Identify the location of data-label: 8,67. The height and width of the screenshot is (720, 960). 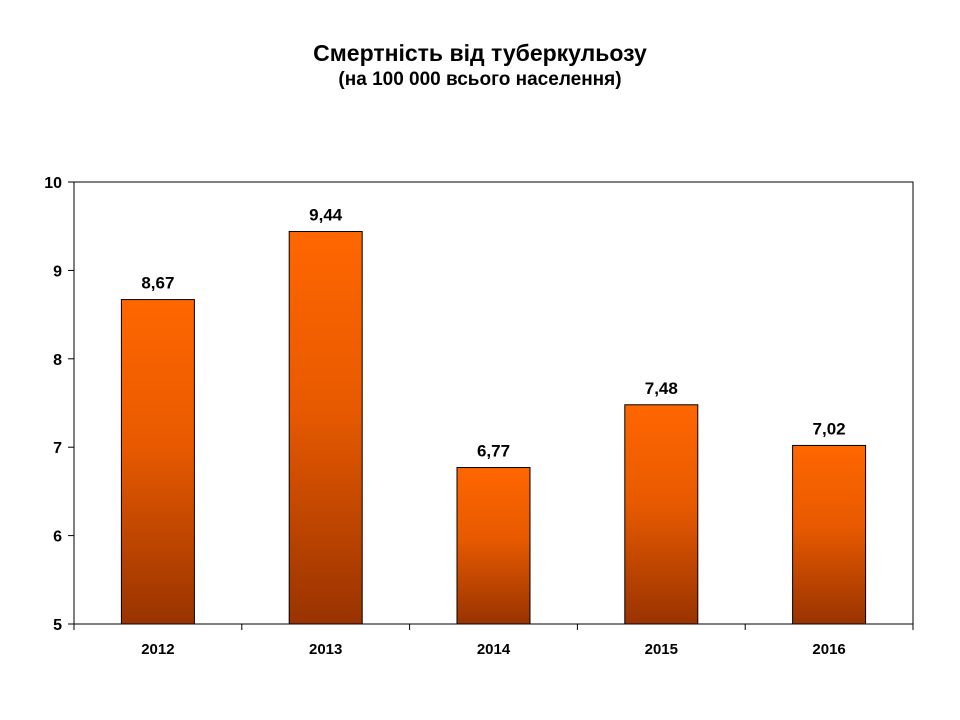
(157, 283).